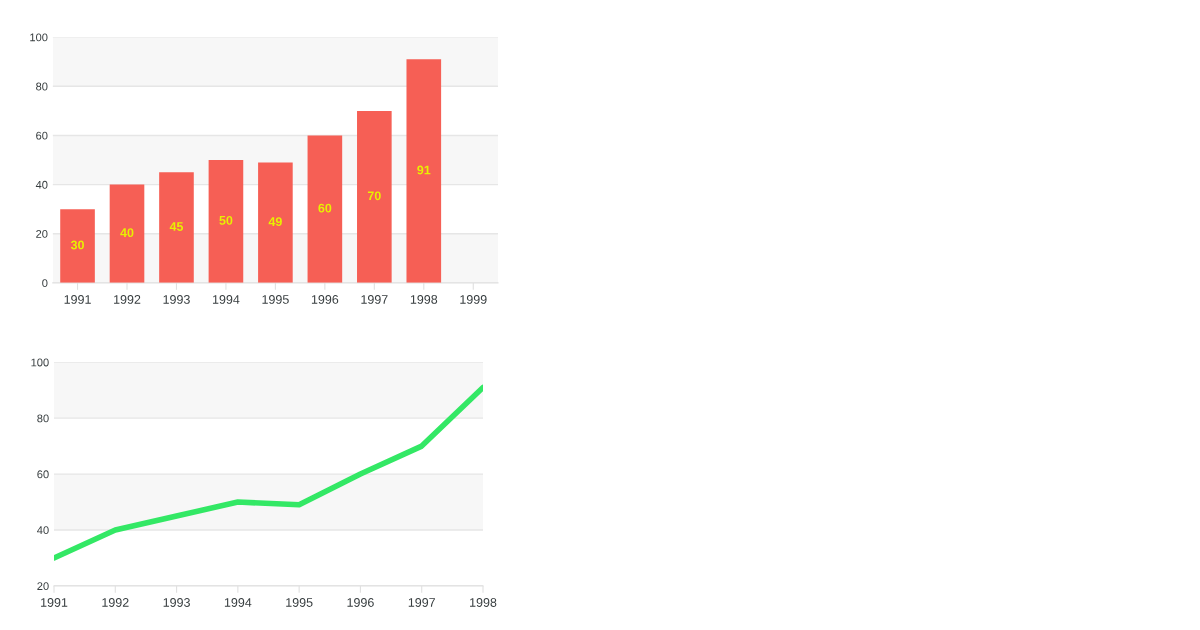 The width and height of the screenshot is (1200, 630). I want to click on x-tick-label: 1999, so click(473, 299).